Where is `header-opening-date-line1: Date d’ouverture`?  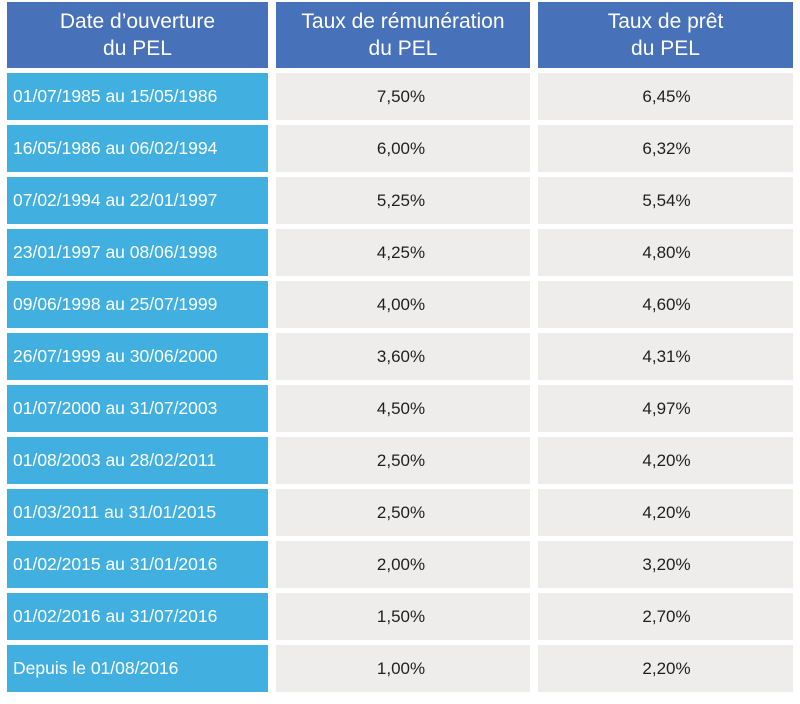
header-opening-date-line1: Date d’ouverture is located at coordinates (137, 21).